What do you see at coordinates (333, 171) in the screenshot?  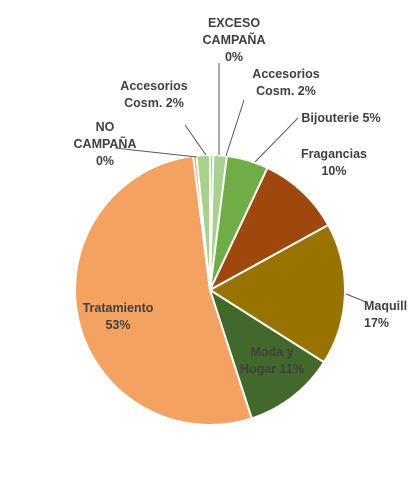 I see `slice-label-line: 10%` at bounding box center [333, 171].